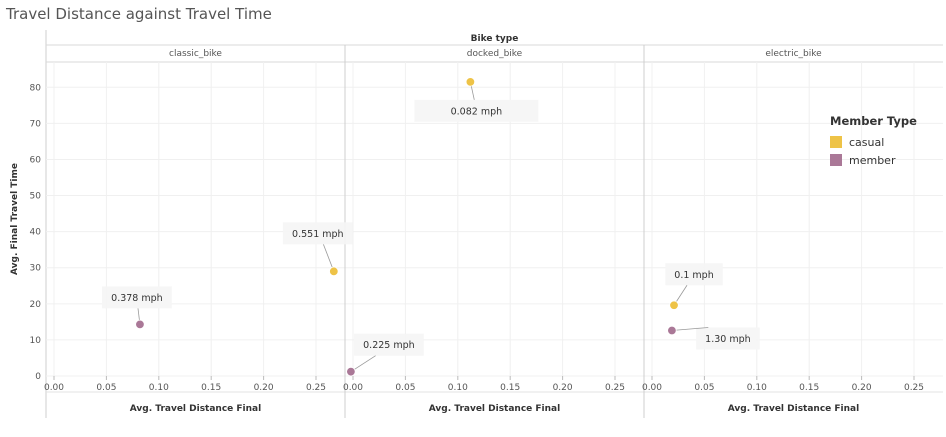 This screenshot has width=946, height=437. Describe the element at coordinates (672, 330) in the screenshot. I see `point-electric_bike-member` at that location.